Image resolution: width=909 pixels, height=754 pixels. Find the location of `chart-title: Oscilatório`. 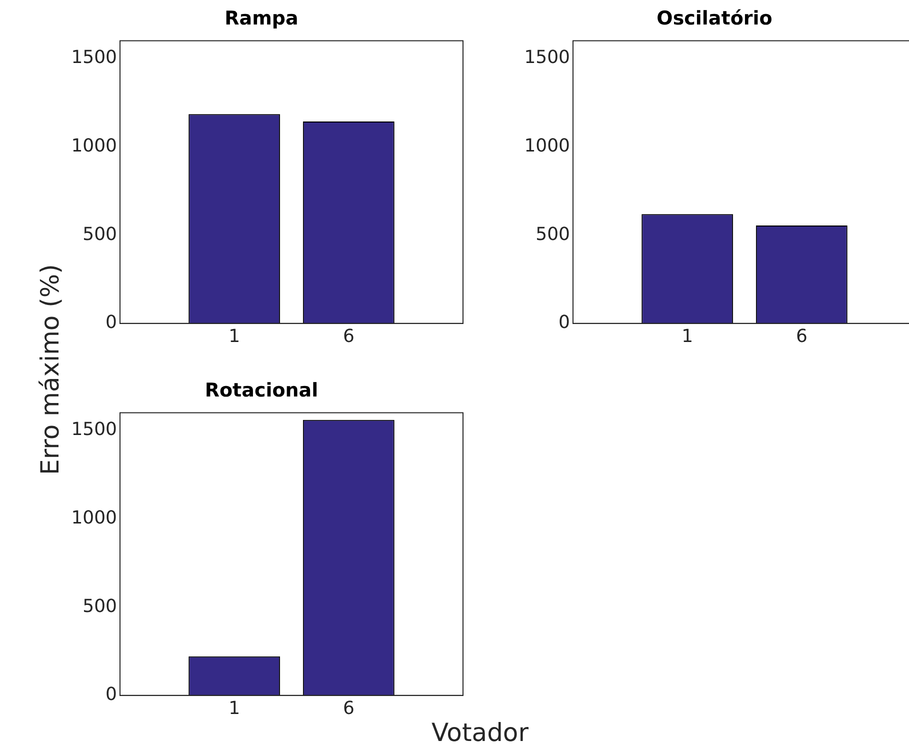

chart-title: Oscilatório is located at coordinates (714, 18).